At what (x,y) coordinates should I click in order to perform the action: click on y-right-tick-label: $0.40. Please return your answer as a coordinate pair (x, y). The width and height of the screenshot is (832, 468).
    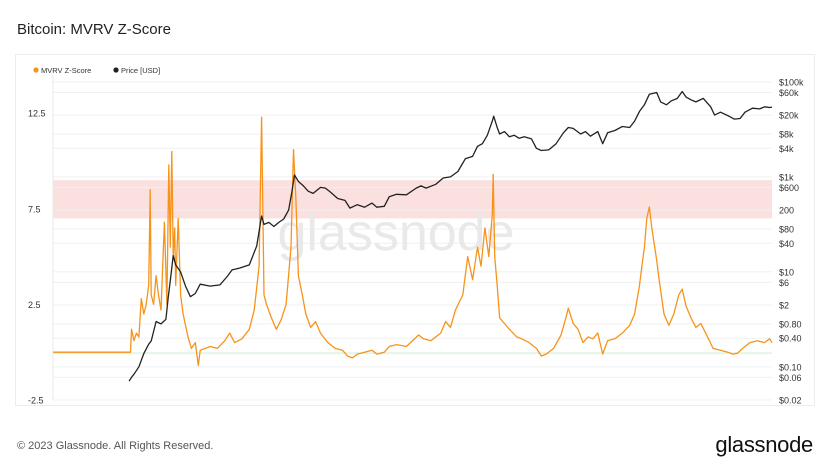
    Looking at the image, I should click on (790, 339).